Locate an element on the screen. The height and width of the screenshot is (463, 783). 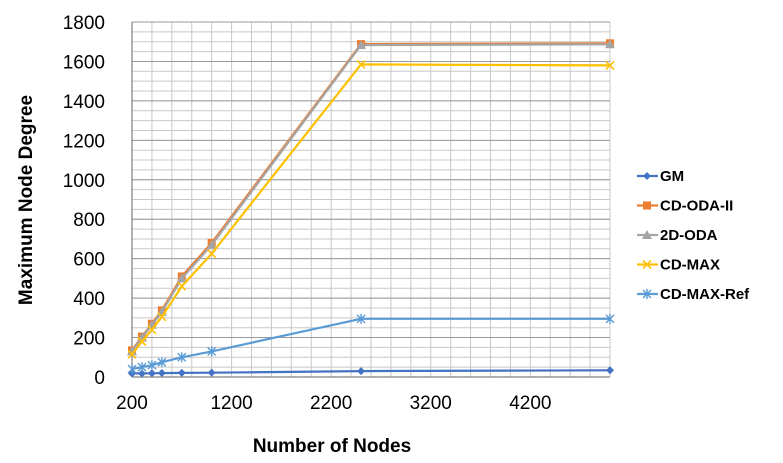
legend-entry: CD-ODA-II is located at coordinates (685, 206).